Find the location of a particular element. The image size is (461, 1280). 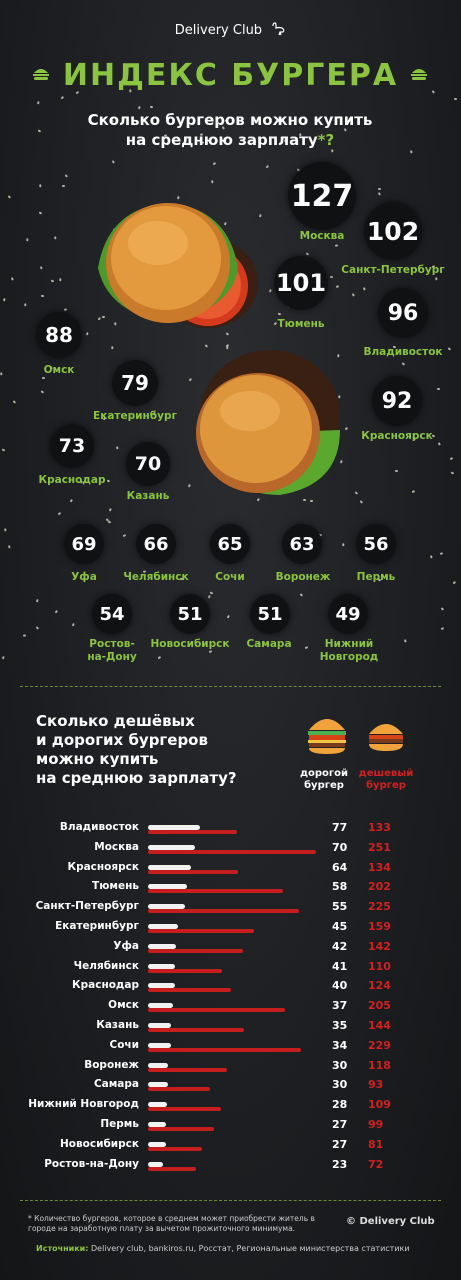

bar-category-label: Казань is located at coordinates (117, 1025).